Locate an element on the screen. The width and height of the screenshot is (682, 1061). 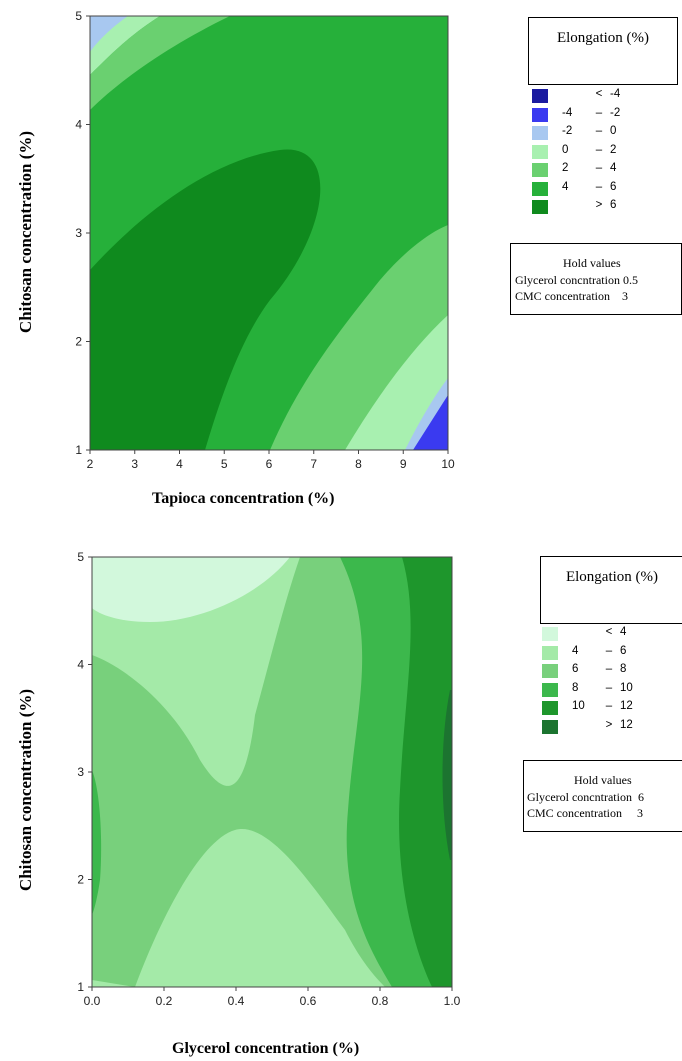
legend-entry: <4 is located at coordinates (607, 634).